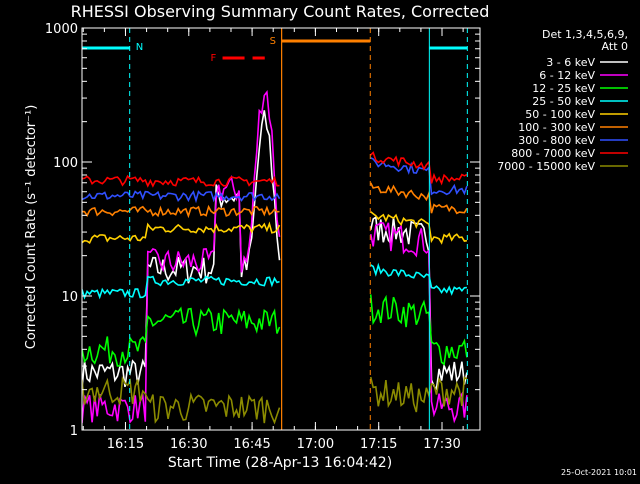 This screenshot has height=484, width=640. I want to click on legend-title-2: Att 0, so click(615, 46).